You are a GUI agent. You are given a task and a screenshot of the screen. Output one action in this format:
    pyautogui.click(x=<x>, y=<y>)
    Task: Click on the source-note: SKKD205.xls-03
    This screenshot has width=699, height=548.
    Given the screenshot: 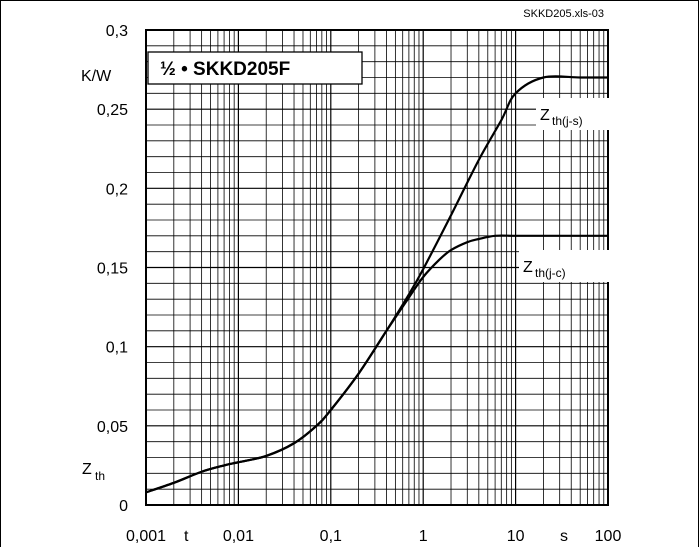 What is the action you would take?
    pyautogui.click(x=563, y=14)
    